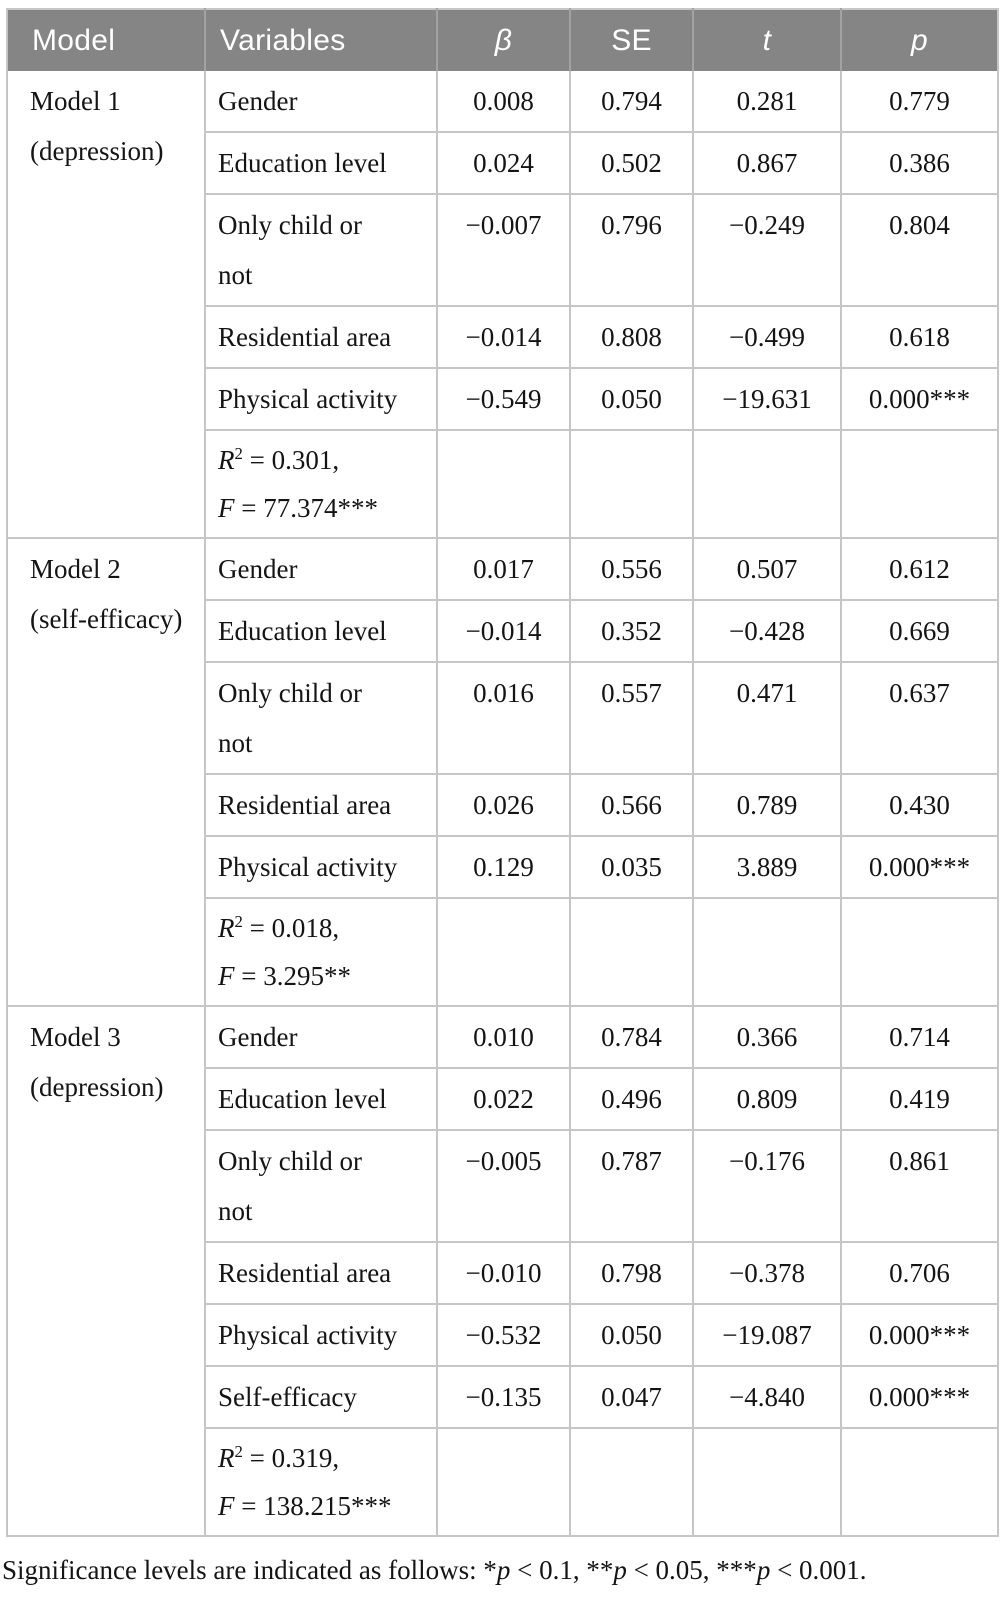 This screenshot has width=1005, height=1598. I want to click on footnote-part: p, so click(763, 1570).